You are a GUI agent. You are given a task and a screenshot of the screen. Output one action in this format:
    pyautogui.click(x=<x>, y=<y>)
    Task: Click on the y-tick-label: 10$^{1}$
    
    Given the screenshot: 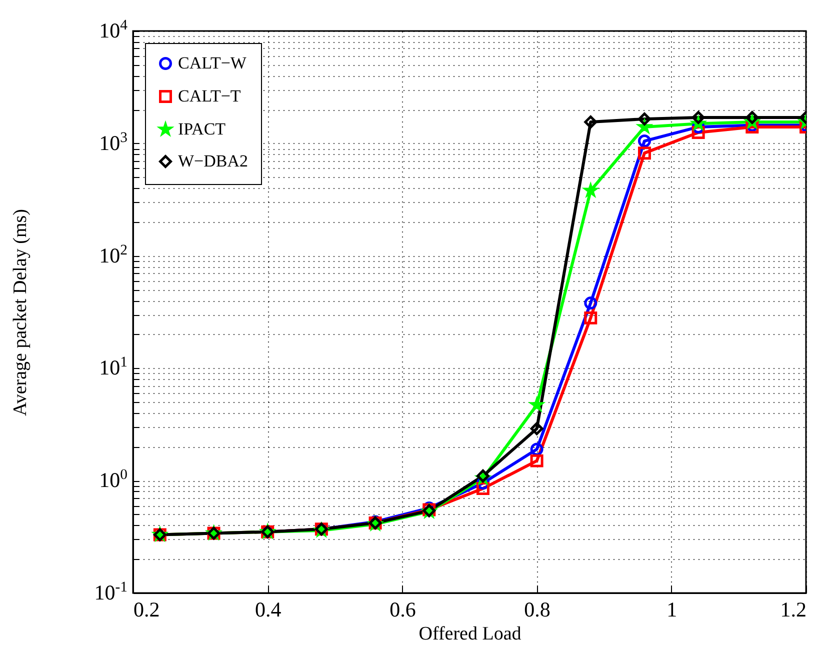 What is the action you would take?
    pyautogui.click(x=113, y=367)
    